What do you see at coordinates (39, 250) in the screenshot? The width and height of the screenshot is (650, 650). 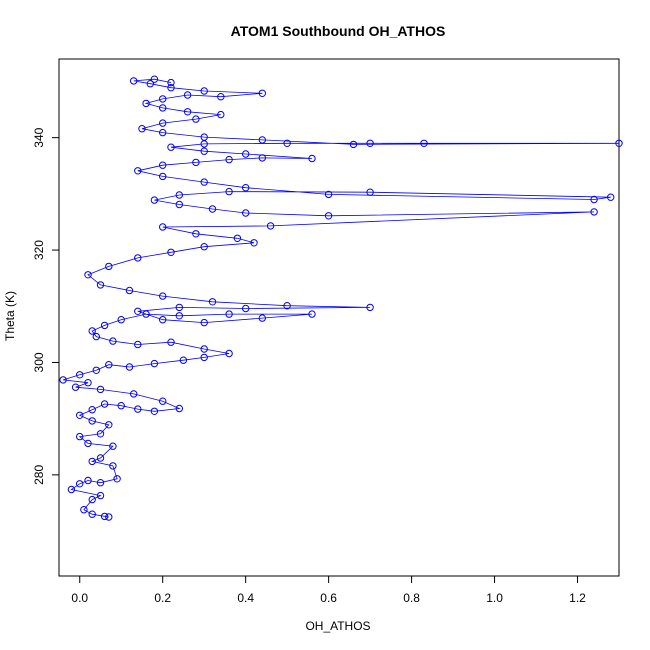 I see `y-tick-label: 320` at bounding box center [39, 250].